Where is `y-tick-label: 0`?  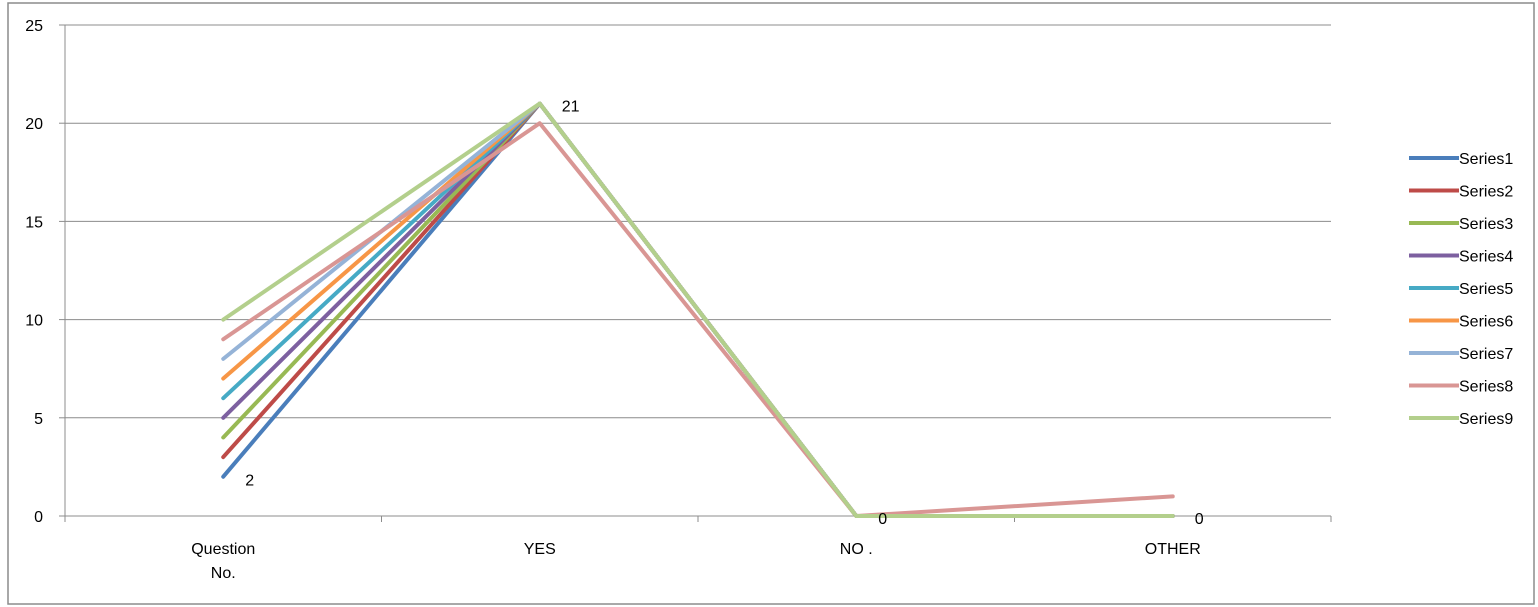 y-tick-label: 0 is located at coordinates (38, 517).